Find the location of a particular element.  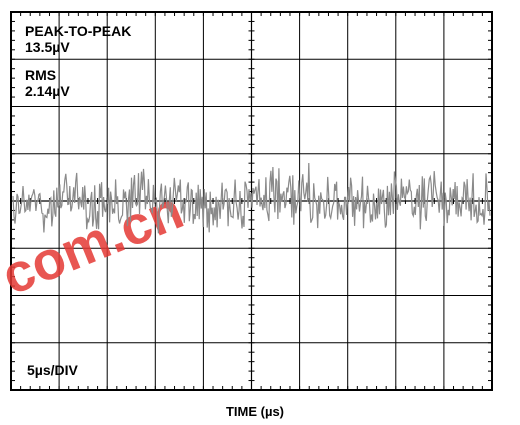

peak-to-peak-value: 13.5µV is located at coordinates (47, 47).